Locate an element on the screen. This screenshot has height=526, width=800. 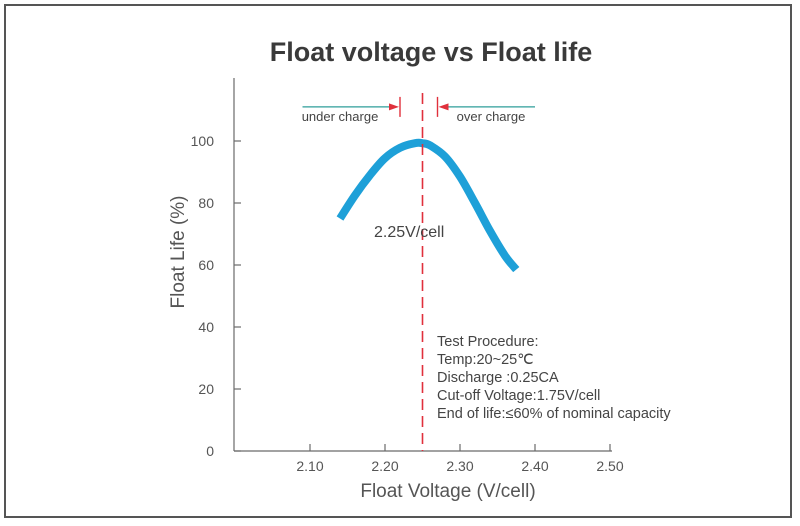
float-life-curve is located at coordinates (428, 205).